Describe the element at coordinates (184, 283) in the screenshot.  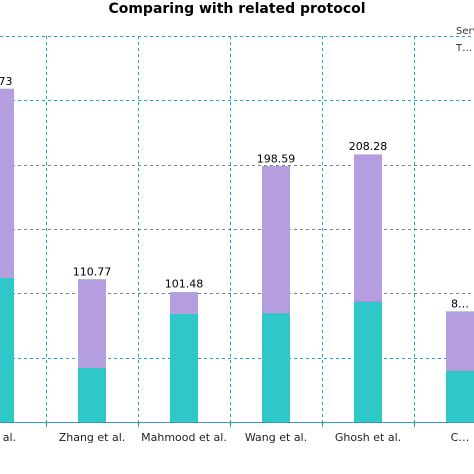
I see `data-label: 101.48` at that location.